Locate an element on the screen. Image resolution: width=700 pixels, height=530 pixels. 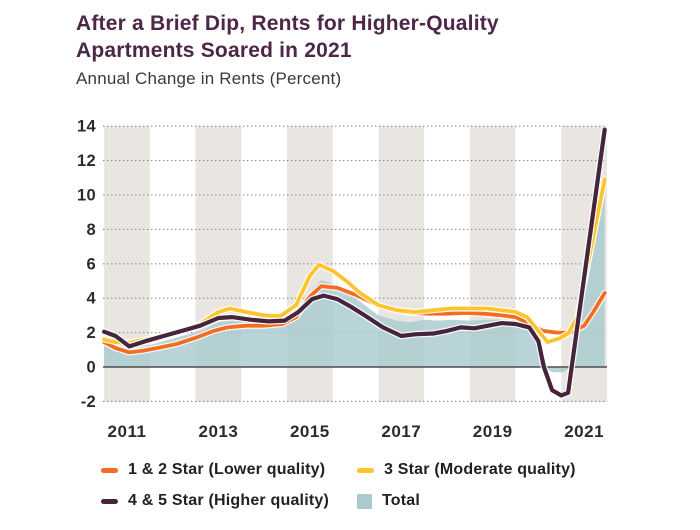
legend-item-4-5-star: 4 & 5 Star (Higher quality) is located at coordinates (229, 501).